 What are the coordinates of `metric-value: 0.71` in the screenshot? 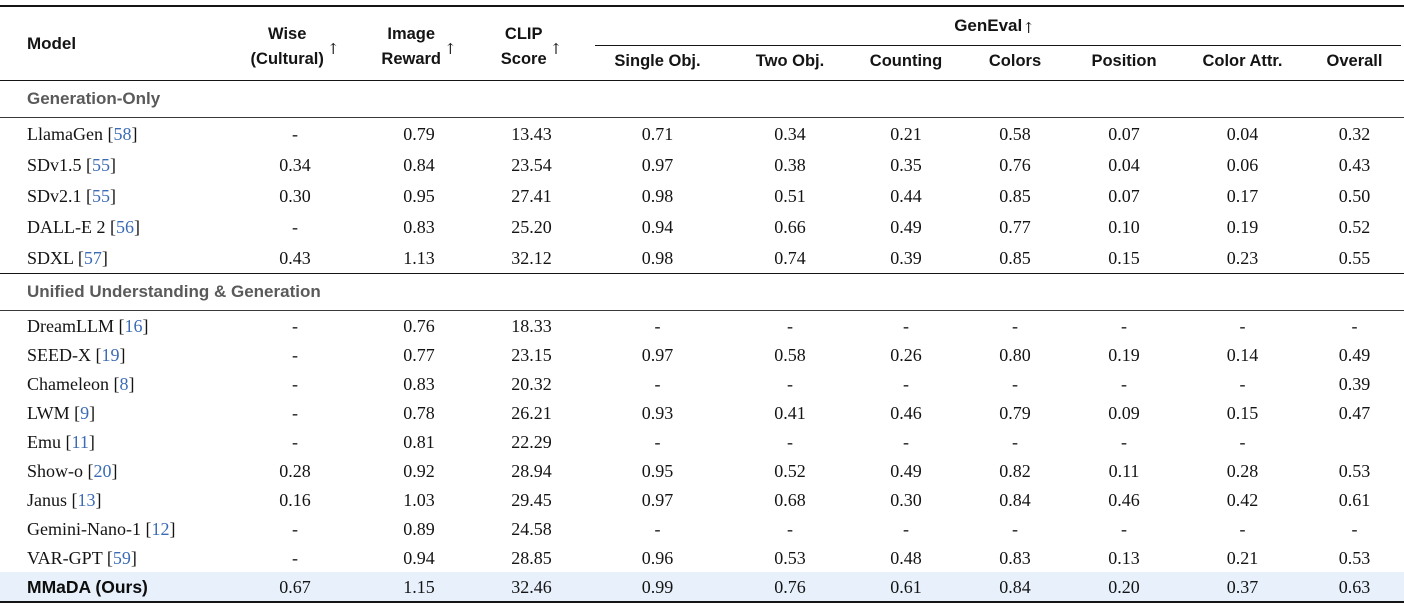 It's located at (657, 133).